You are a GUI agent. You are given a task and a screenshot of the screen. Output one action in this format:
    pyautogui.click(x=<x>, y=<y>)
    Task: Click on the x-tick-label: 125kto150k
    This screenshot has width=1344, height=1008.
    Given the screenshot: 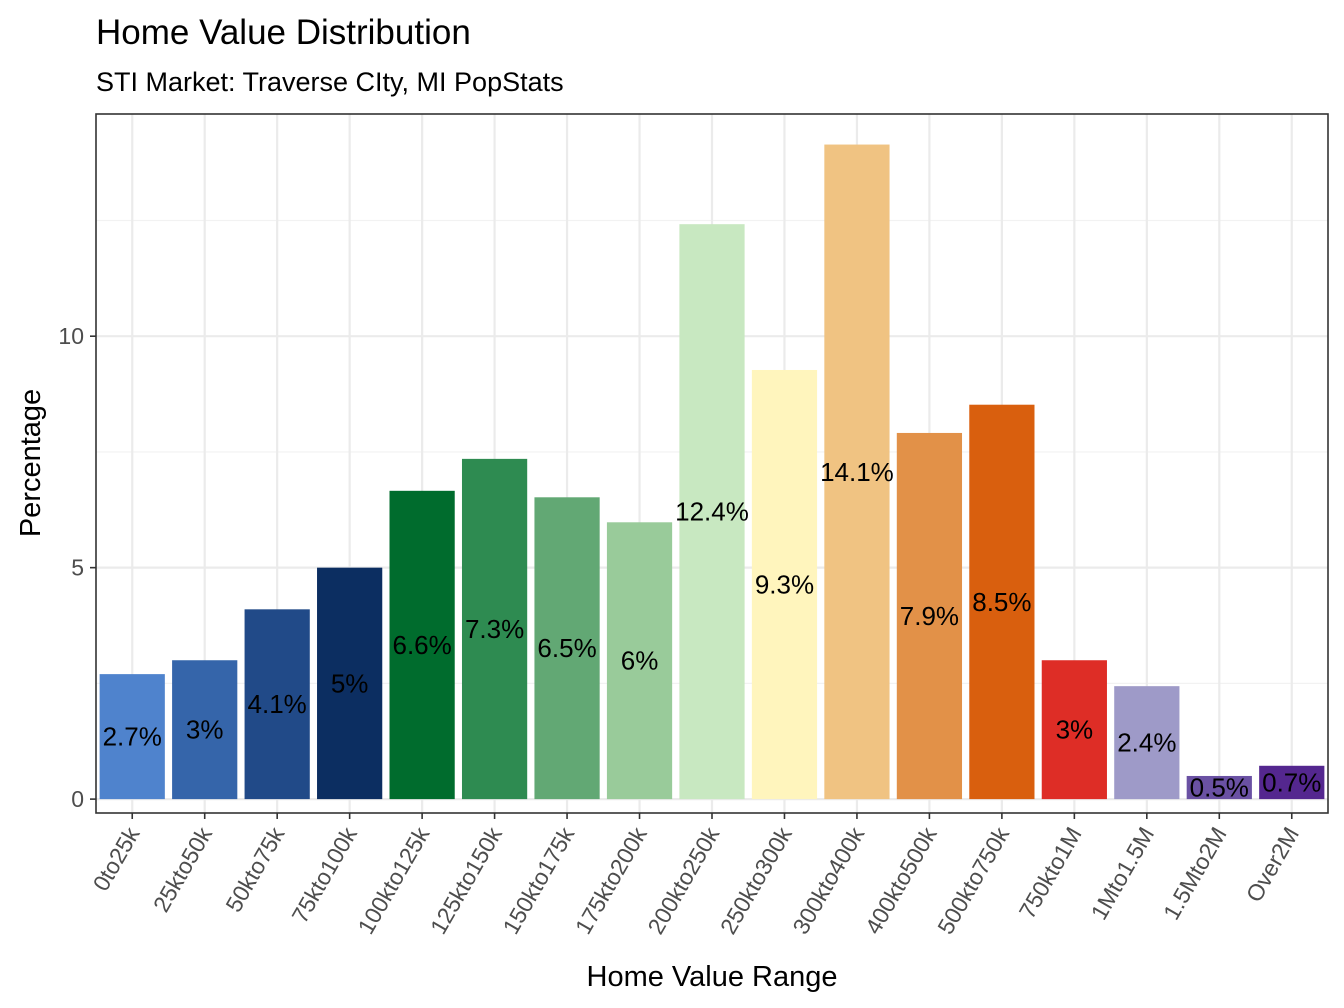 What is the action you would take?
    pyautogui.click(x=466, y=880)
    